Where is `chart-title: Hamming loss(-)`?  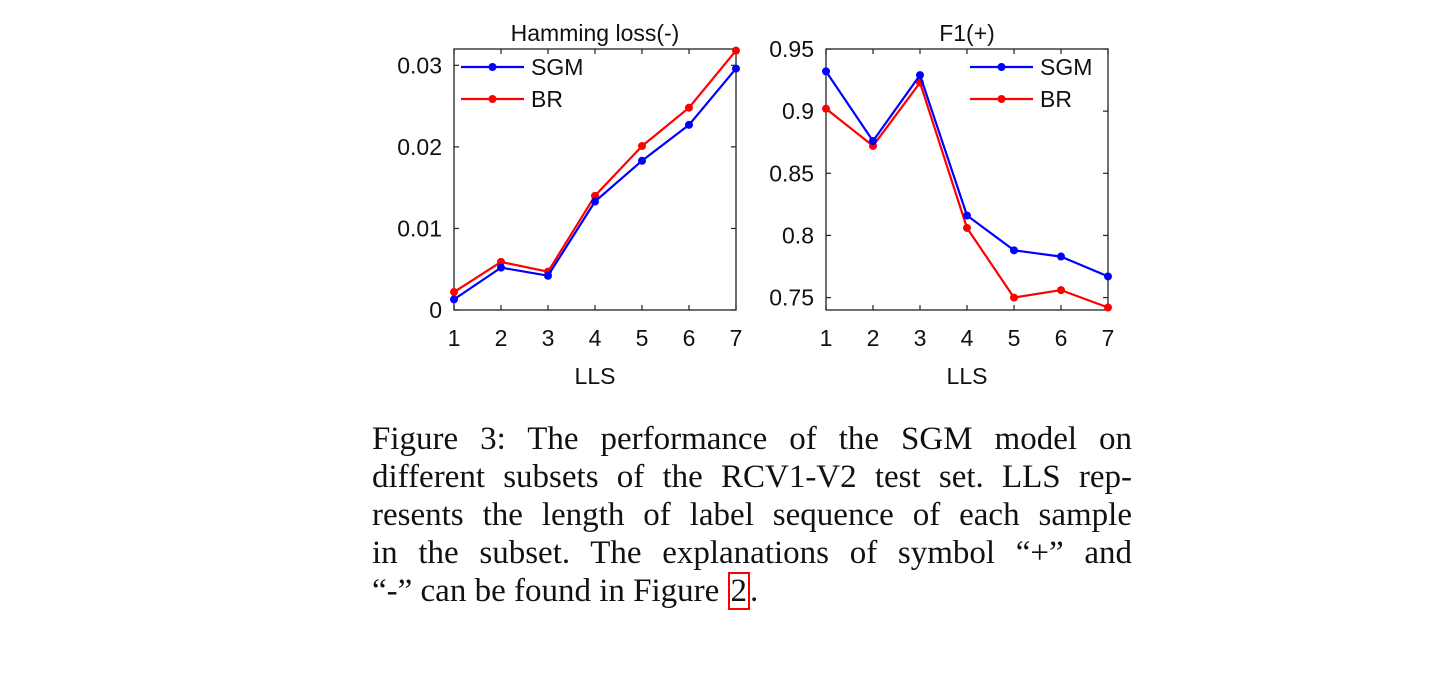 chart-title: Hamming loss(-) is located at coordinates (595, 33).